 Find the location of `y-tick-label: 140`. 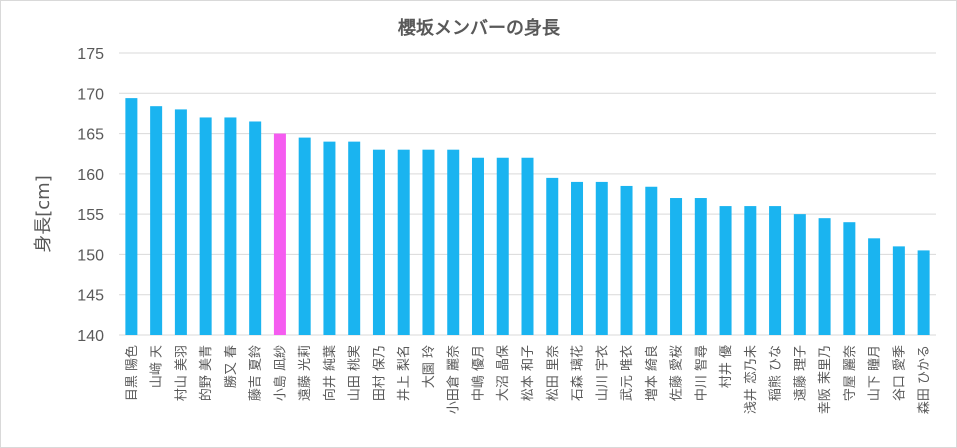

y-tick-label: 140 is located at coordinates (90, 336).